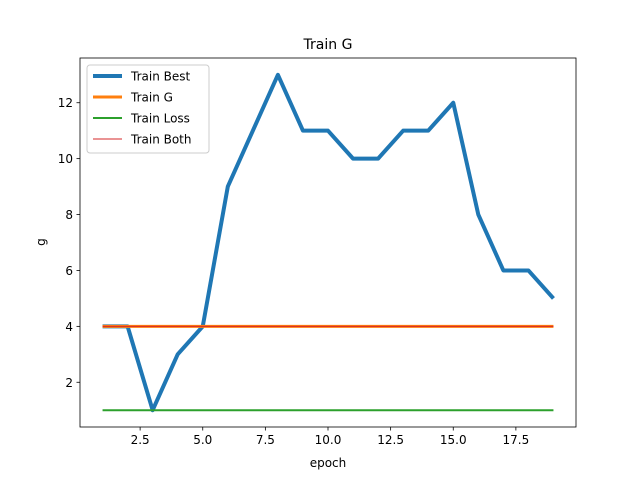 The width and height of the screenshot is (640, 480). Describe the element at coordinates (151, 98) in the screenshot. I see `legend-label-train-g: Train G` at that location.